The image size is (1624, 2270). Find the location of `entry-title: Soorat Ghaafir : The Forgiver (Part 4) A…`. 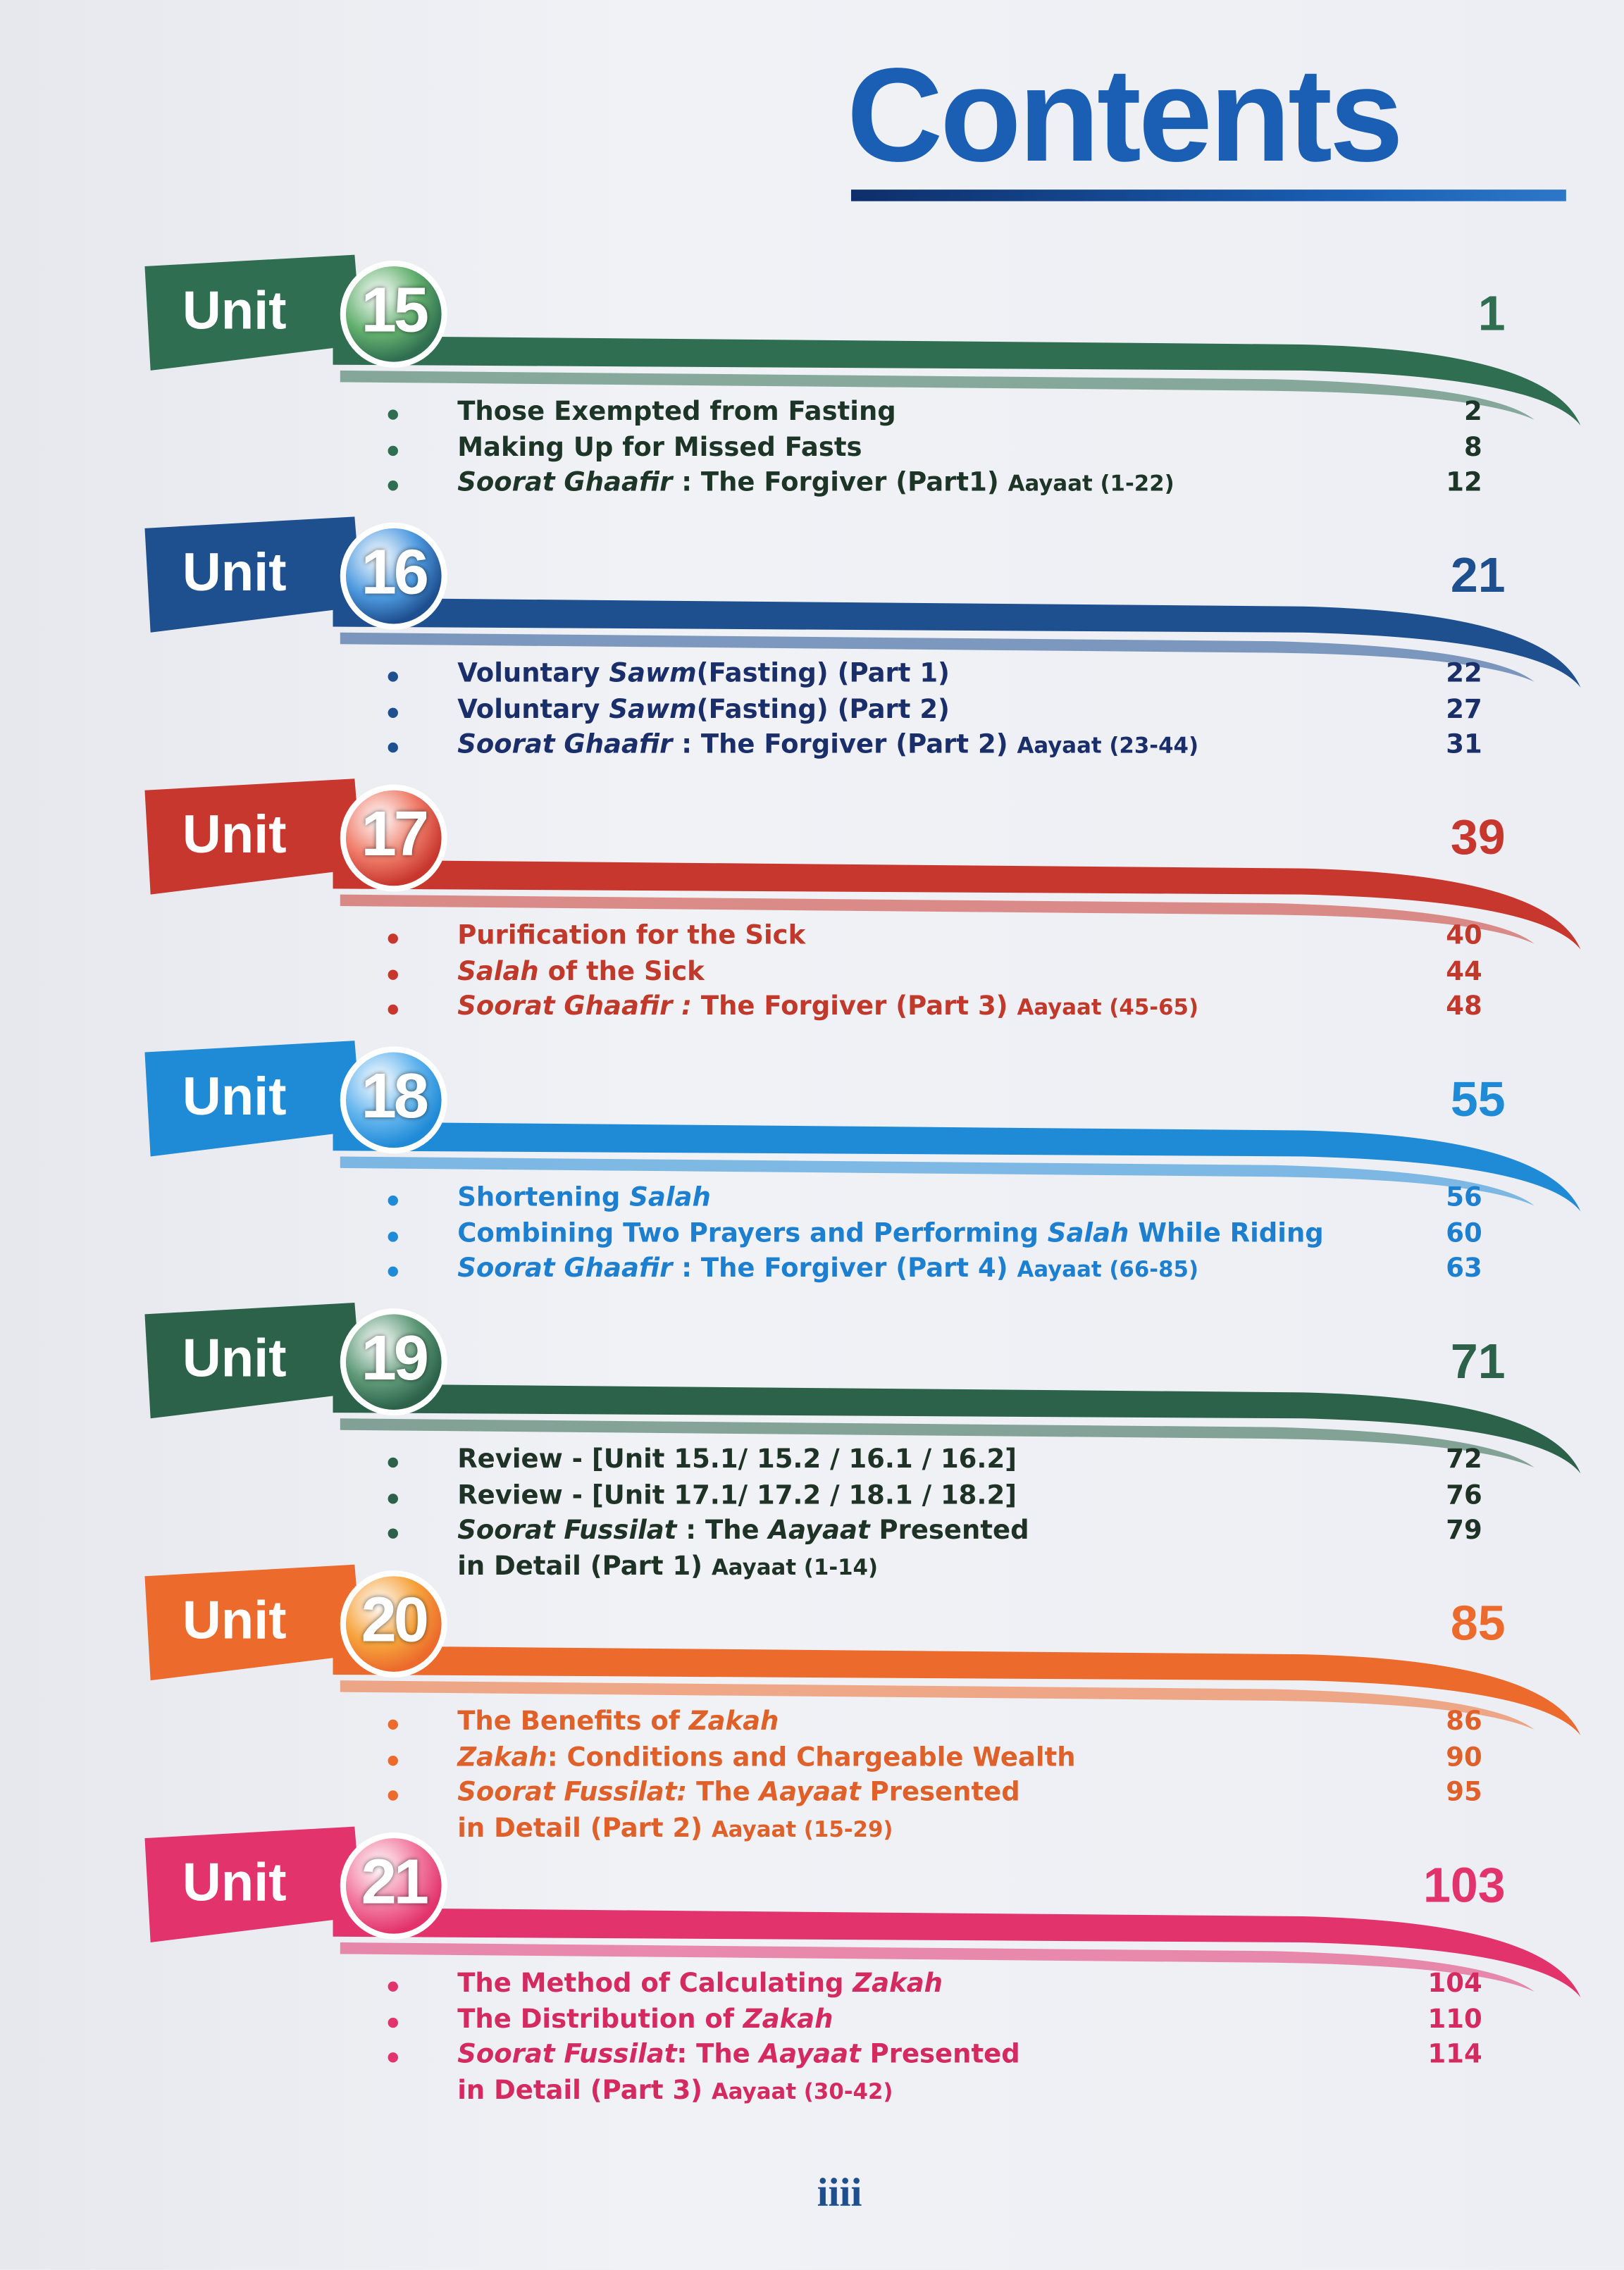

entry-title: Soorat Ghaafir : The Forgiver (Part 4) A… is located at coordinates (827, 1268).